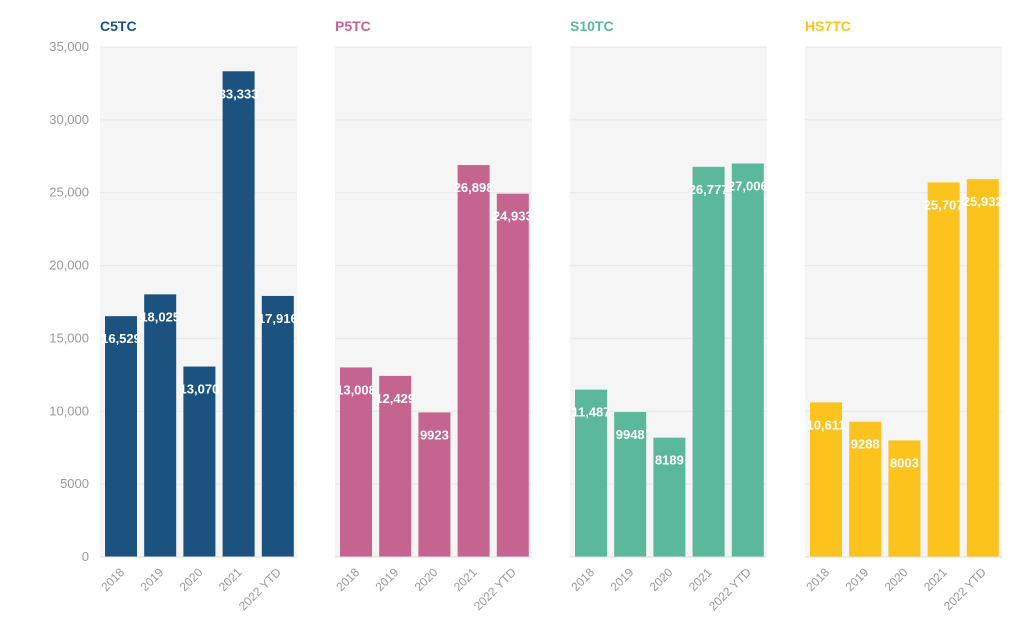 The width and height of the screenshot is (1015, 629). I want to click on bar-hs7tc-2021, so click(943, 369).